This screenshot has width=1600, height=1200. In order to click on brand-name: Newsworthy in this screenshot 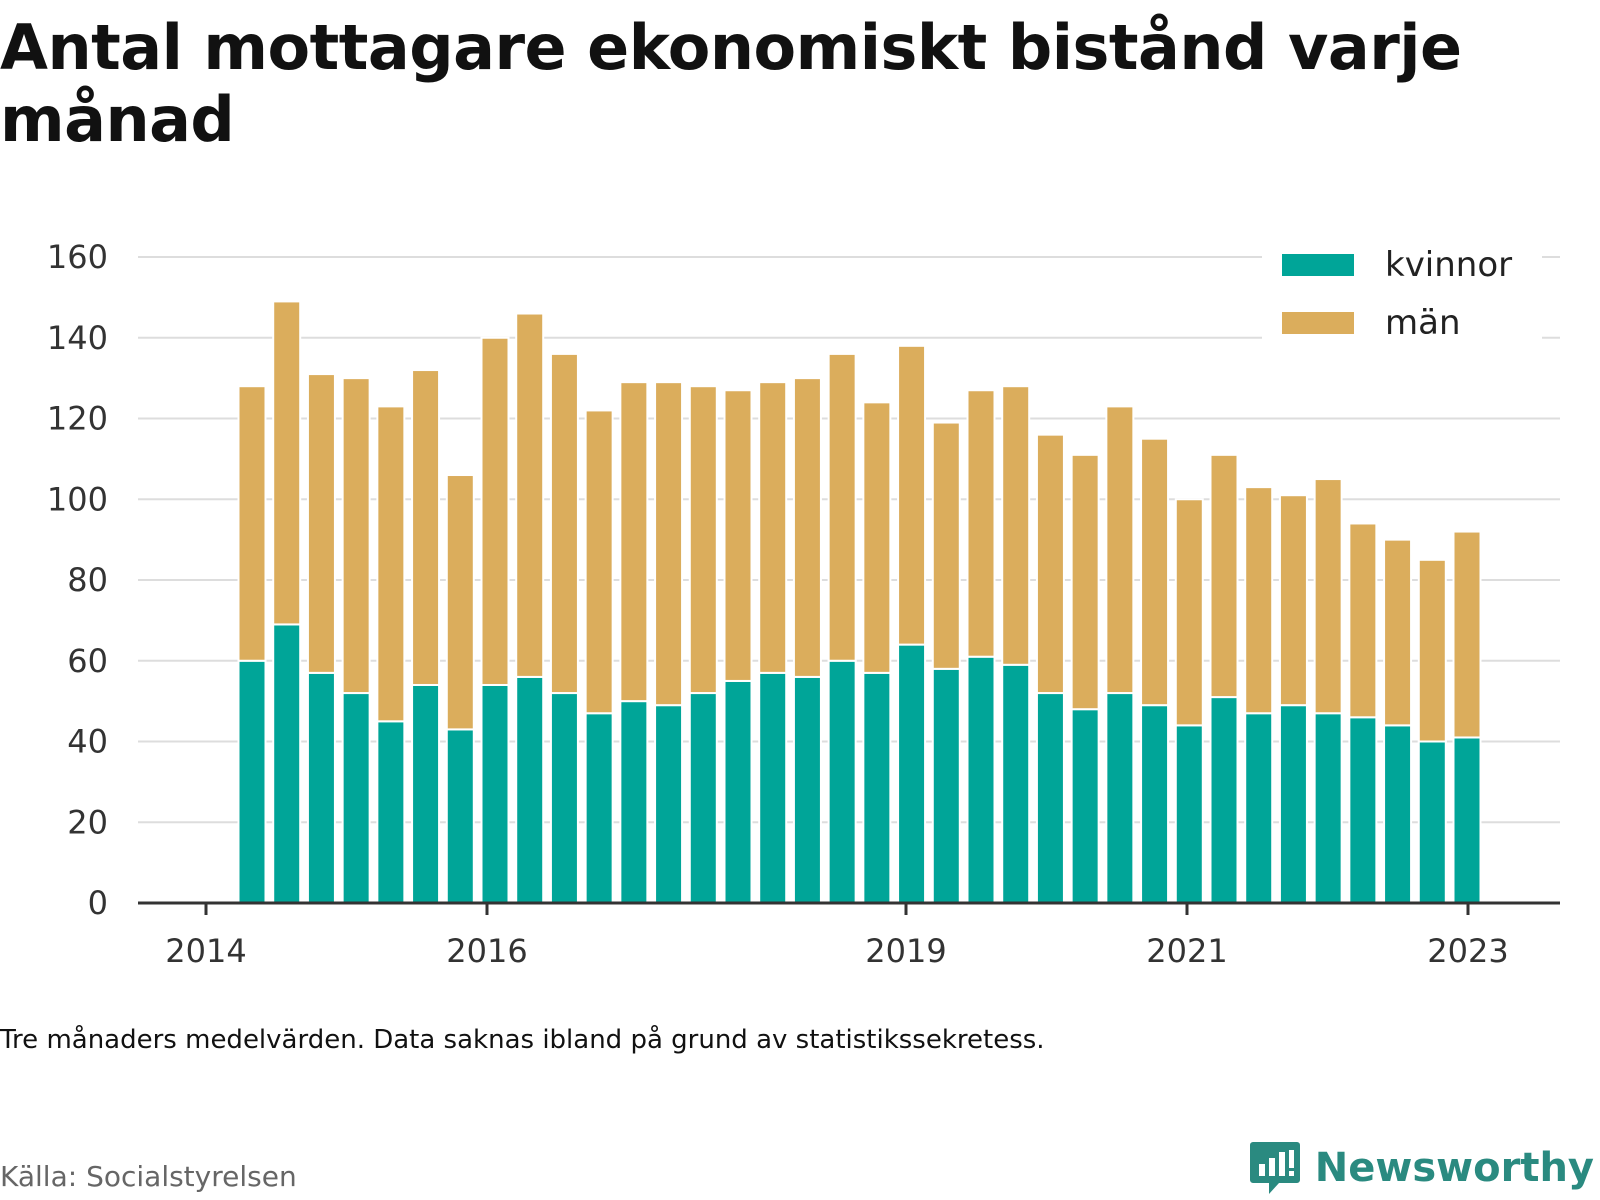, I will do `click(1454, 1168)`.